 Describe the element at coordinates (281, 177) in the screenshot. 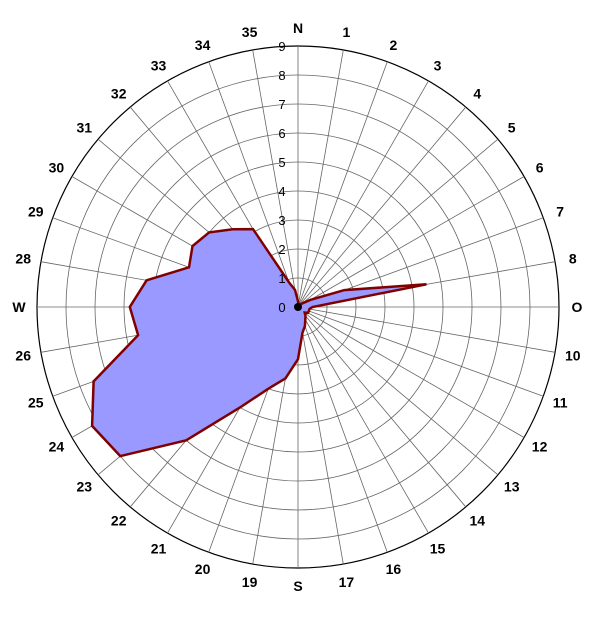

I see `radial-tick-labels: 0 1 2 3 4 5 6 7 8 9` at that location.